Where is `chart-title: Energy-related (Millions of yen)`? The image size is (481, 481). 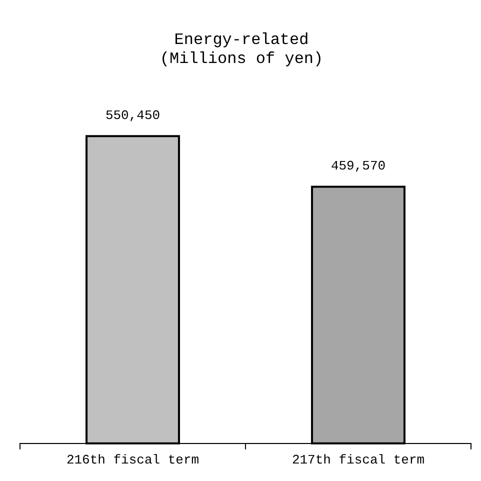
chart-title: Energy-related (Millions of yen) is located at coordinates (242, 49).